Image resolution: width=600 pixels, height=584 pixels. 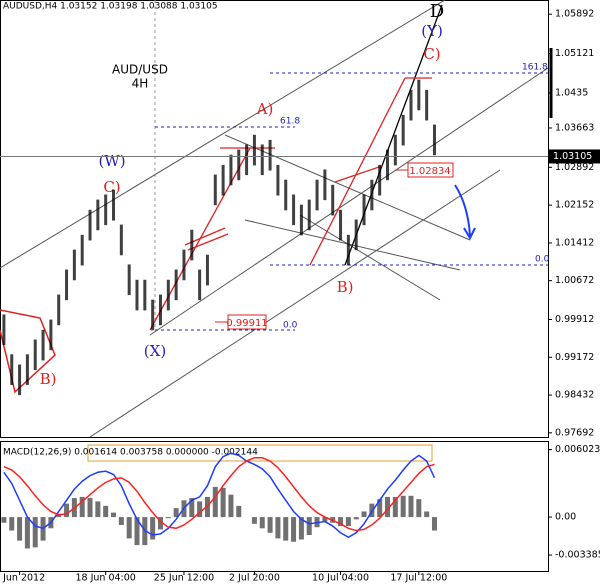 What do you see at coordinates (574, 205) in the screenshot?
I see `y-tick-label: 1.02152` at bounding box center [574, 205].